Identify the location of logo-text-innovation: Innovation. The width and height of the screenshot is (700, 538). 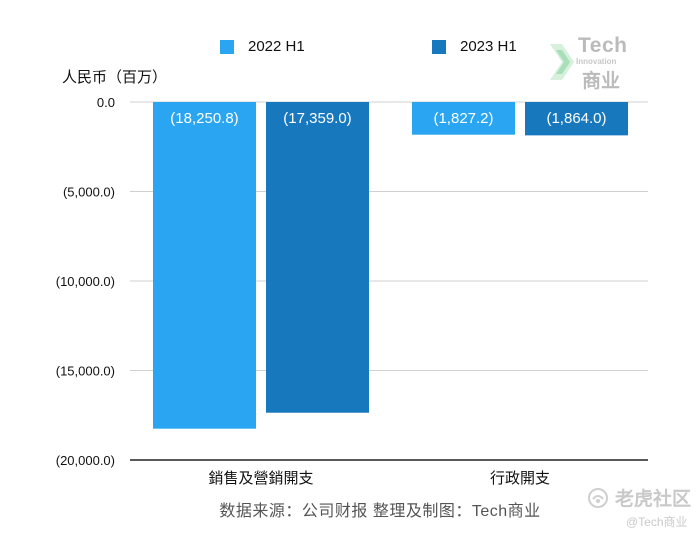
(596, 61).